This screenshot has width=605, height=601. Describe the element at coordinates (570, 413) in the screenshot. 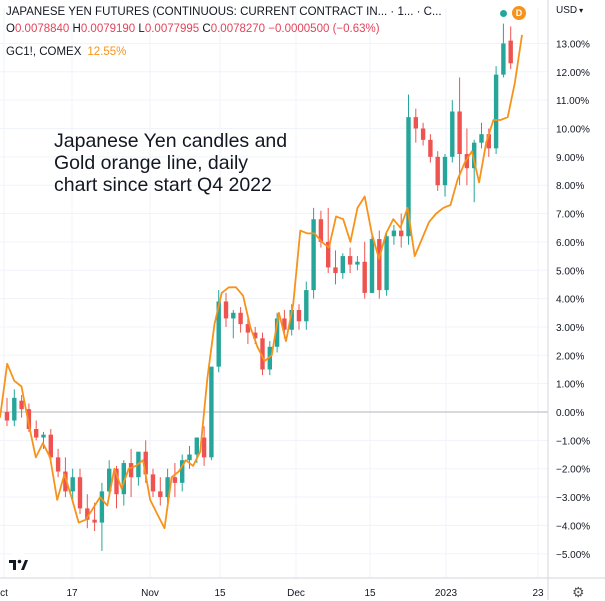

I see `y-tick-label: 0.00%` at that location.